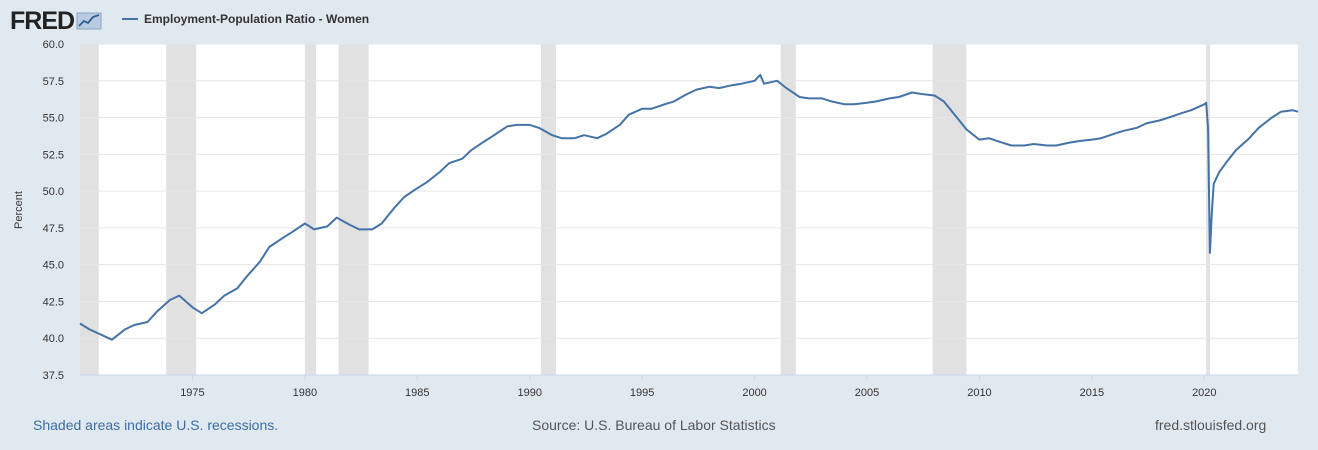 The height and width of the screenshot is (450, 1318). I want to click on x-tick-label: 2000, so click(754, 393).